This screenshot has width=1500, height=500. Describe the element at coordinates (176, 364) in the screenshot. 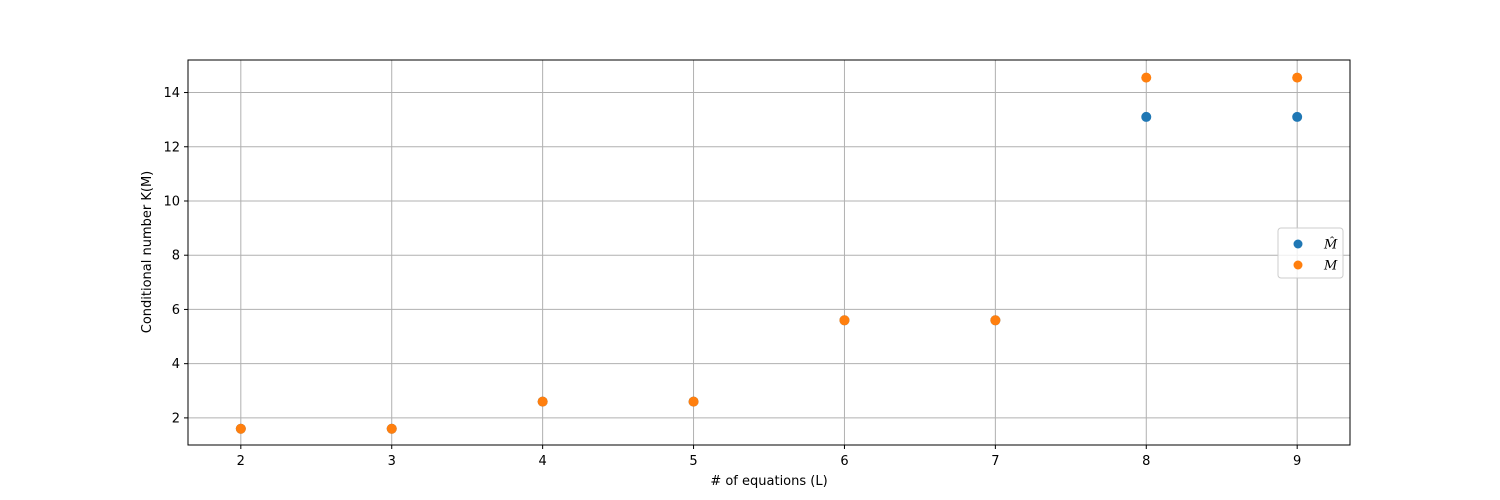

I see `y-tick-label: 4` at that location.